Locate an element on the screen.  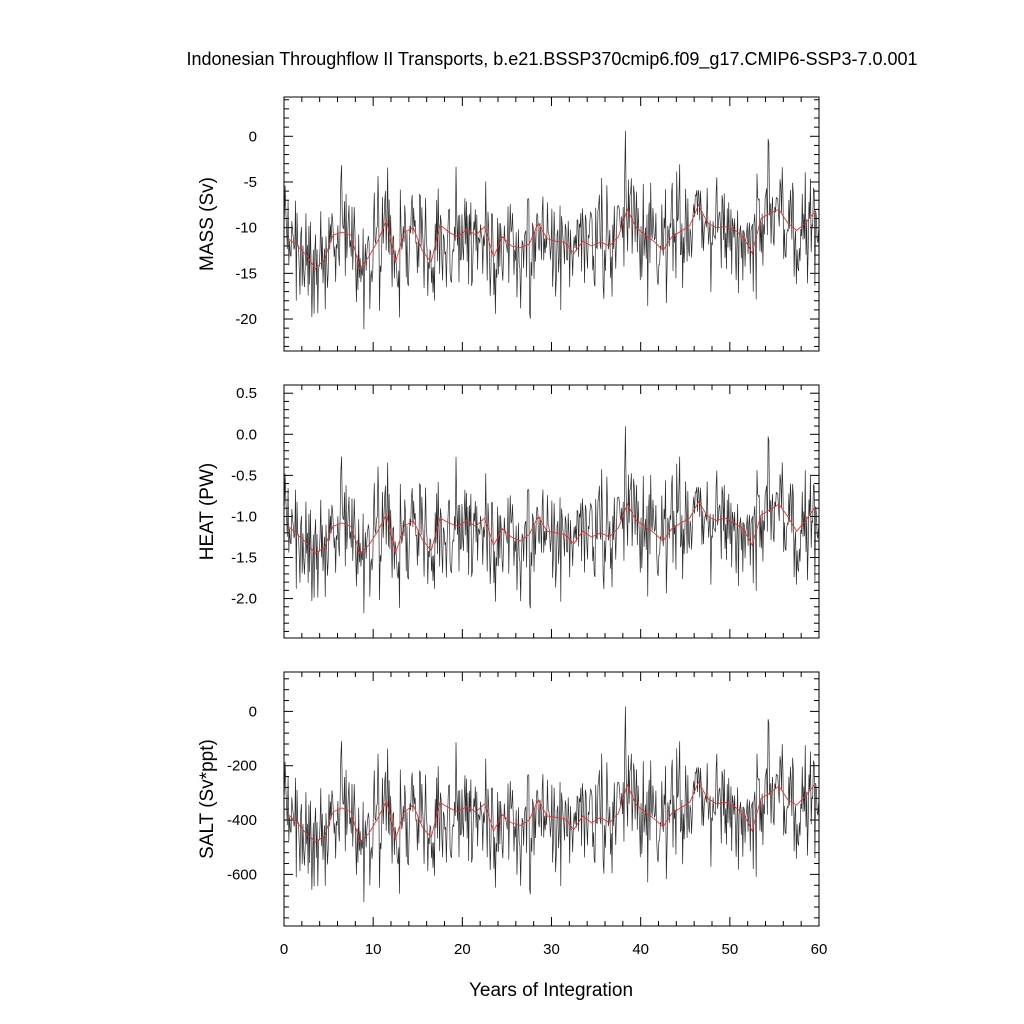
salt-y-tick-label: -600 is located at coordinates (242, 874).